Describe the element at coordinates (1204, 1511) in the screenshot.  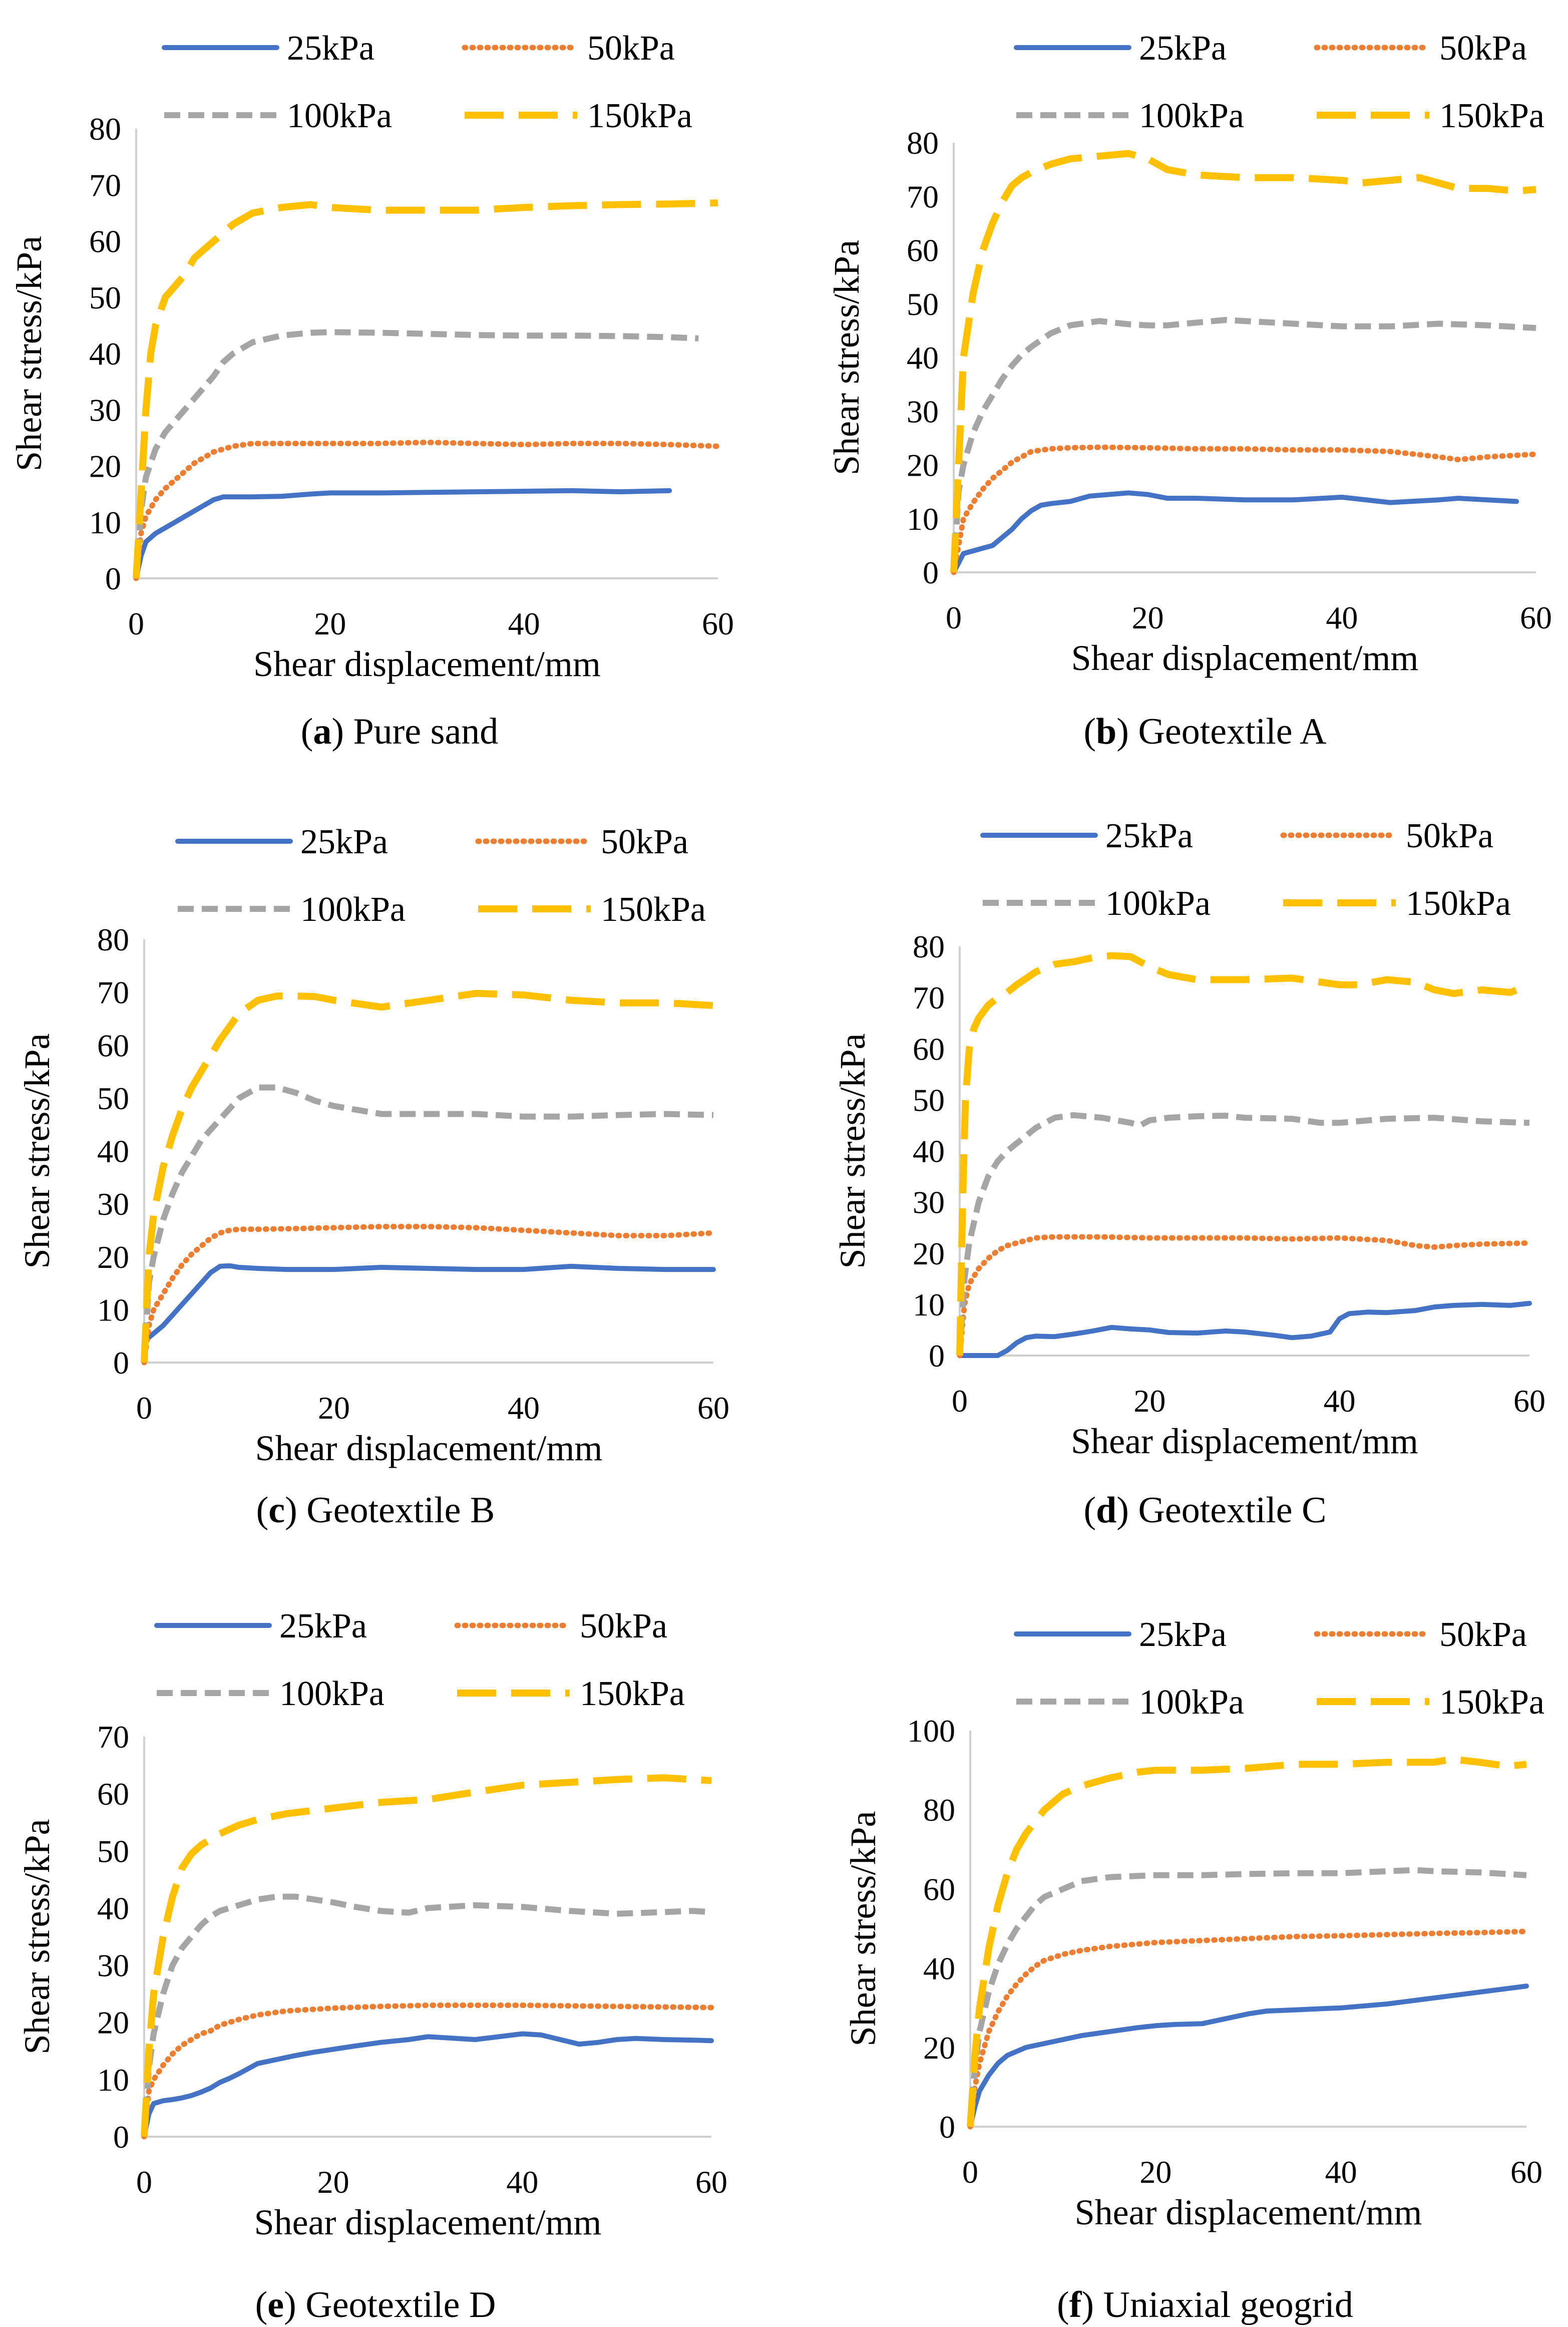
I see `chart-caption: (d) Geotextile C` at that location.